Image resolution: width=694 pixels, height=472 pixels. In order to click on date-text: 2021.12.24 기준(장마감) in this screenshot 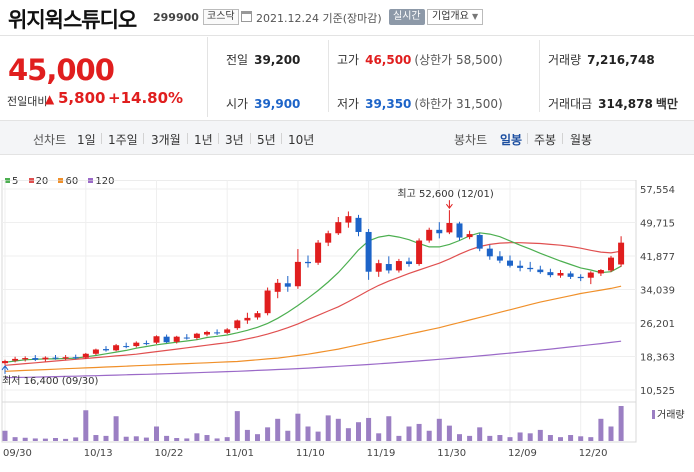, I will do `click(319, 18)`.